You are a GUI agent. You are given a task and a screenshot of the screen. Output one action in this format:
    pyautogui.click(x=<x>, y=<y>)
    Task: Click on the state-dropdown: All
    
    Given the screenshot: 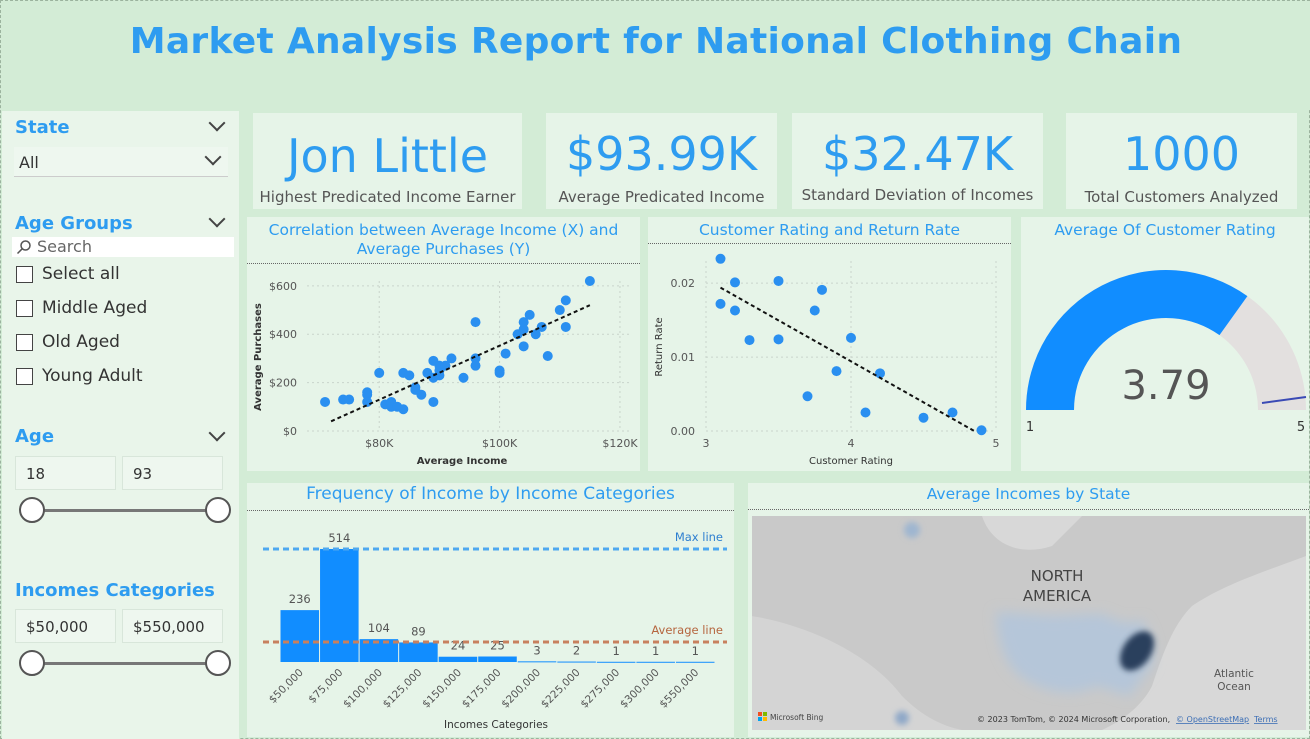 What is the action you would take?
    pyautogui.click(x=121, y=162)
    